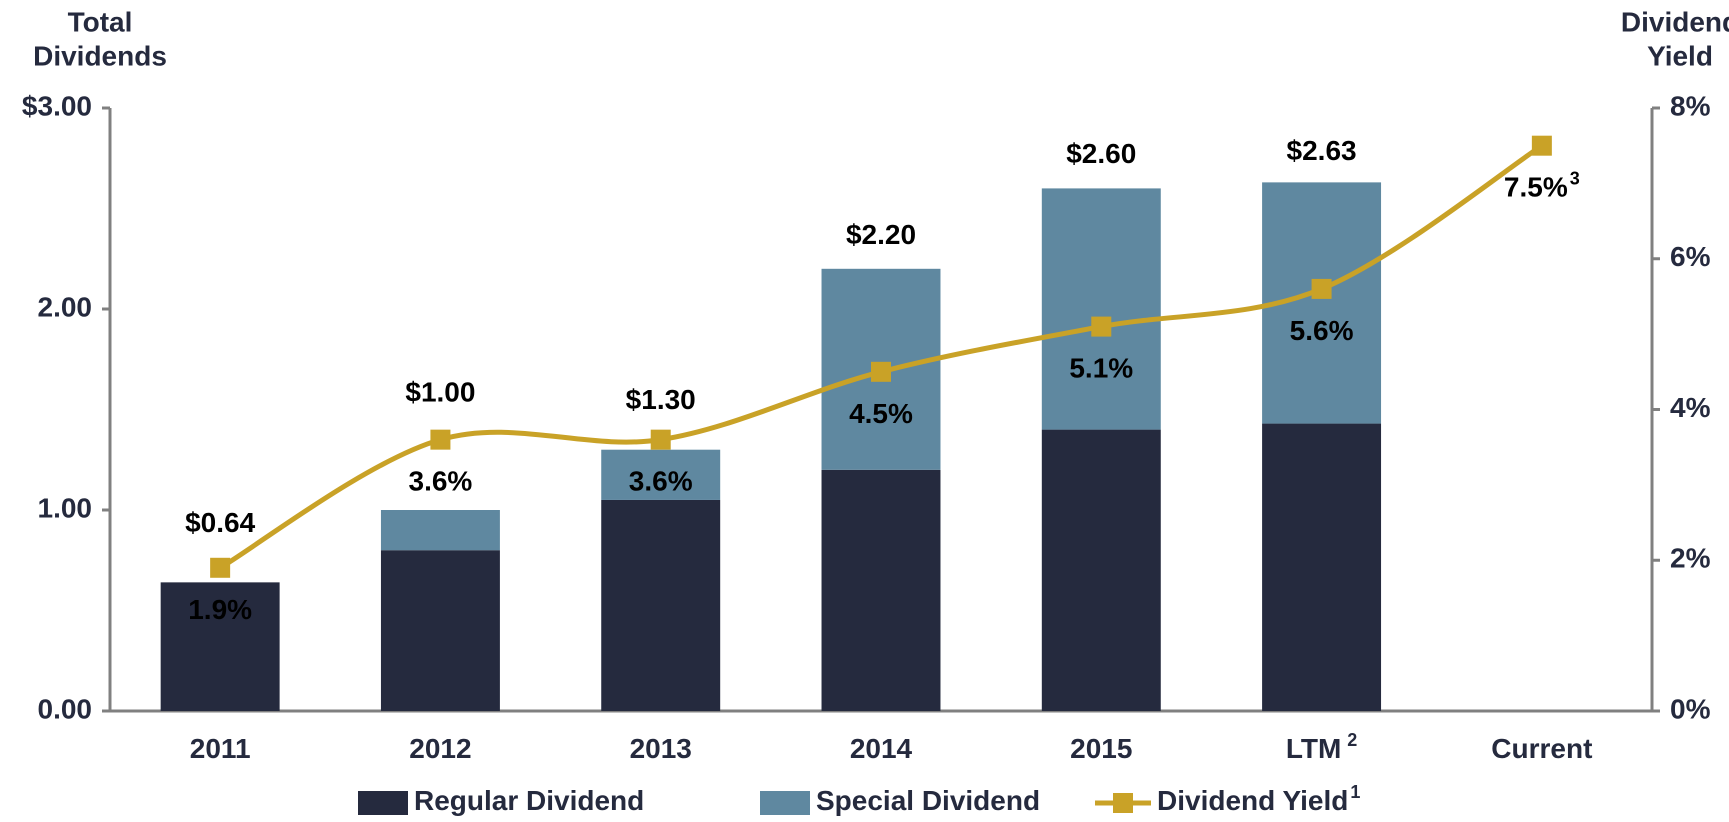  I want to click on x-tick-text: 2011, so click(220, 748).